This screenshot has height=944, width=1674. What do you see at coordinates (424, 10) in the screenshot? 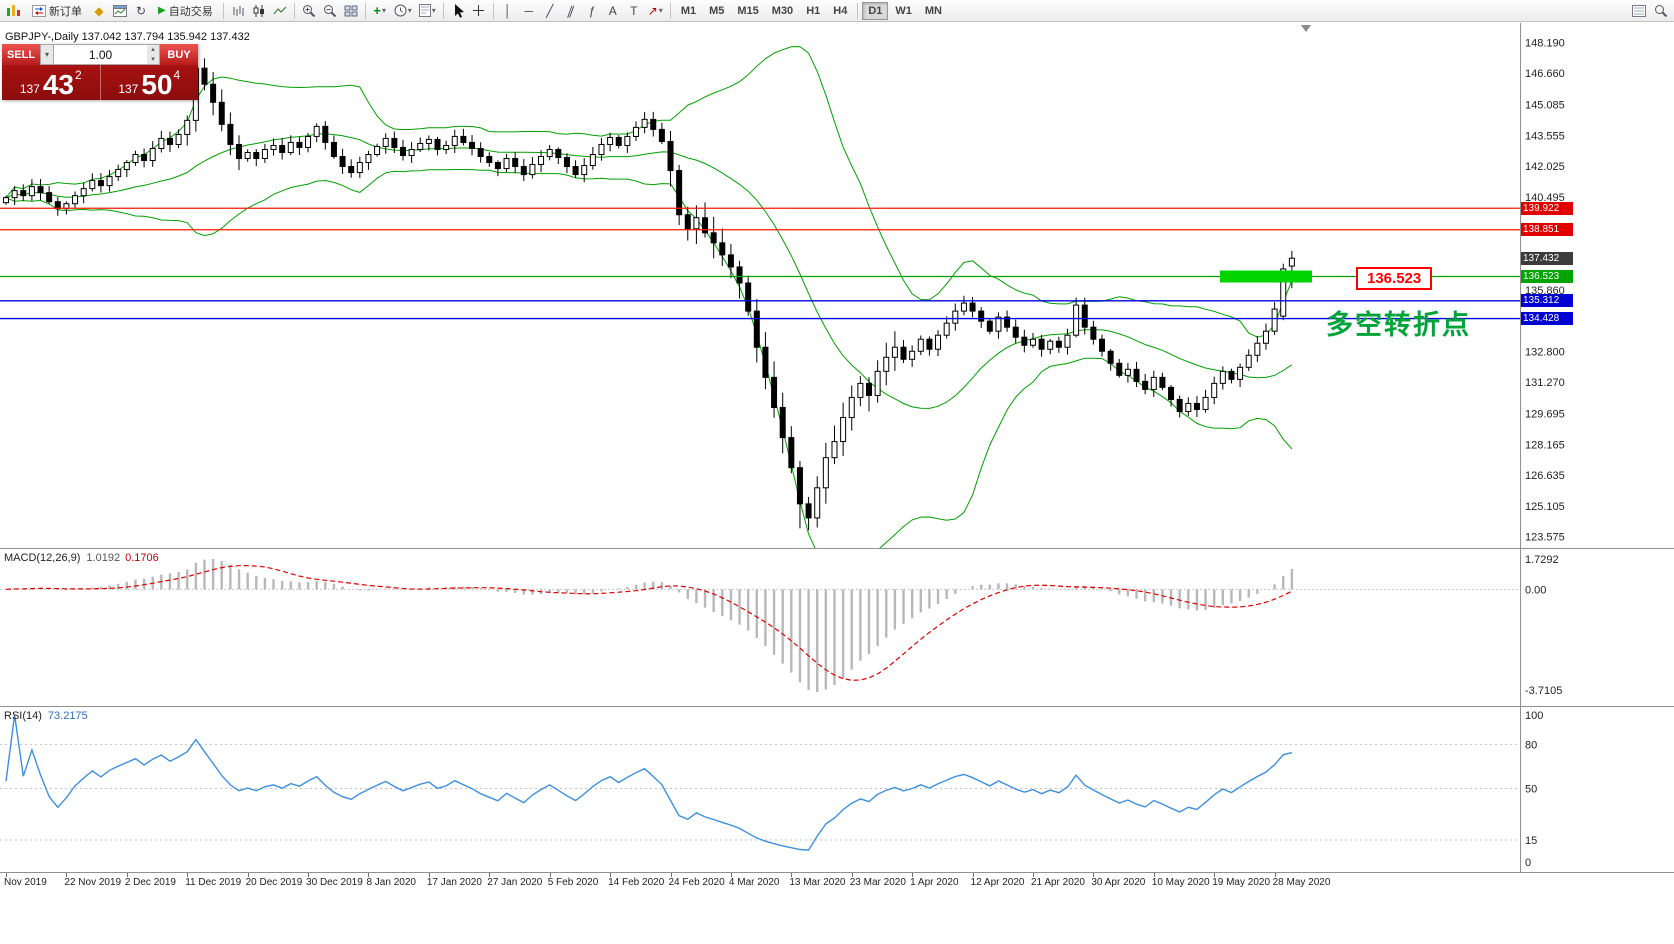
I see `template-icon` at bounding box center [424, 10].